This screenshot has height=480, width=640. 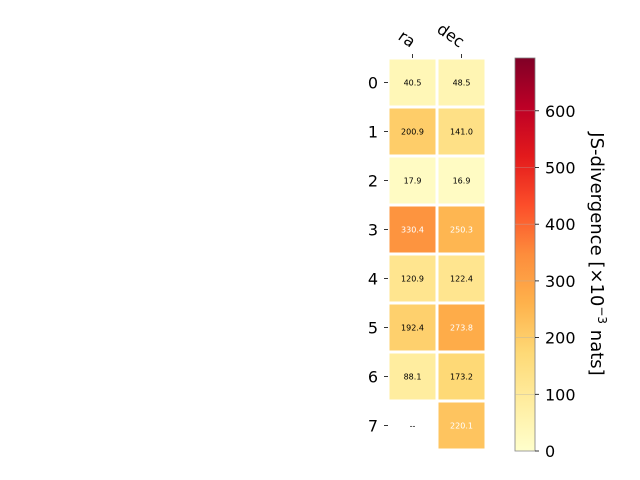 What do you see at coordinates (560, 338) in the screenshot?
I see `colorbar-tick-label: 200` at bounding box center [560, 338].